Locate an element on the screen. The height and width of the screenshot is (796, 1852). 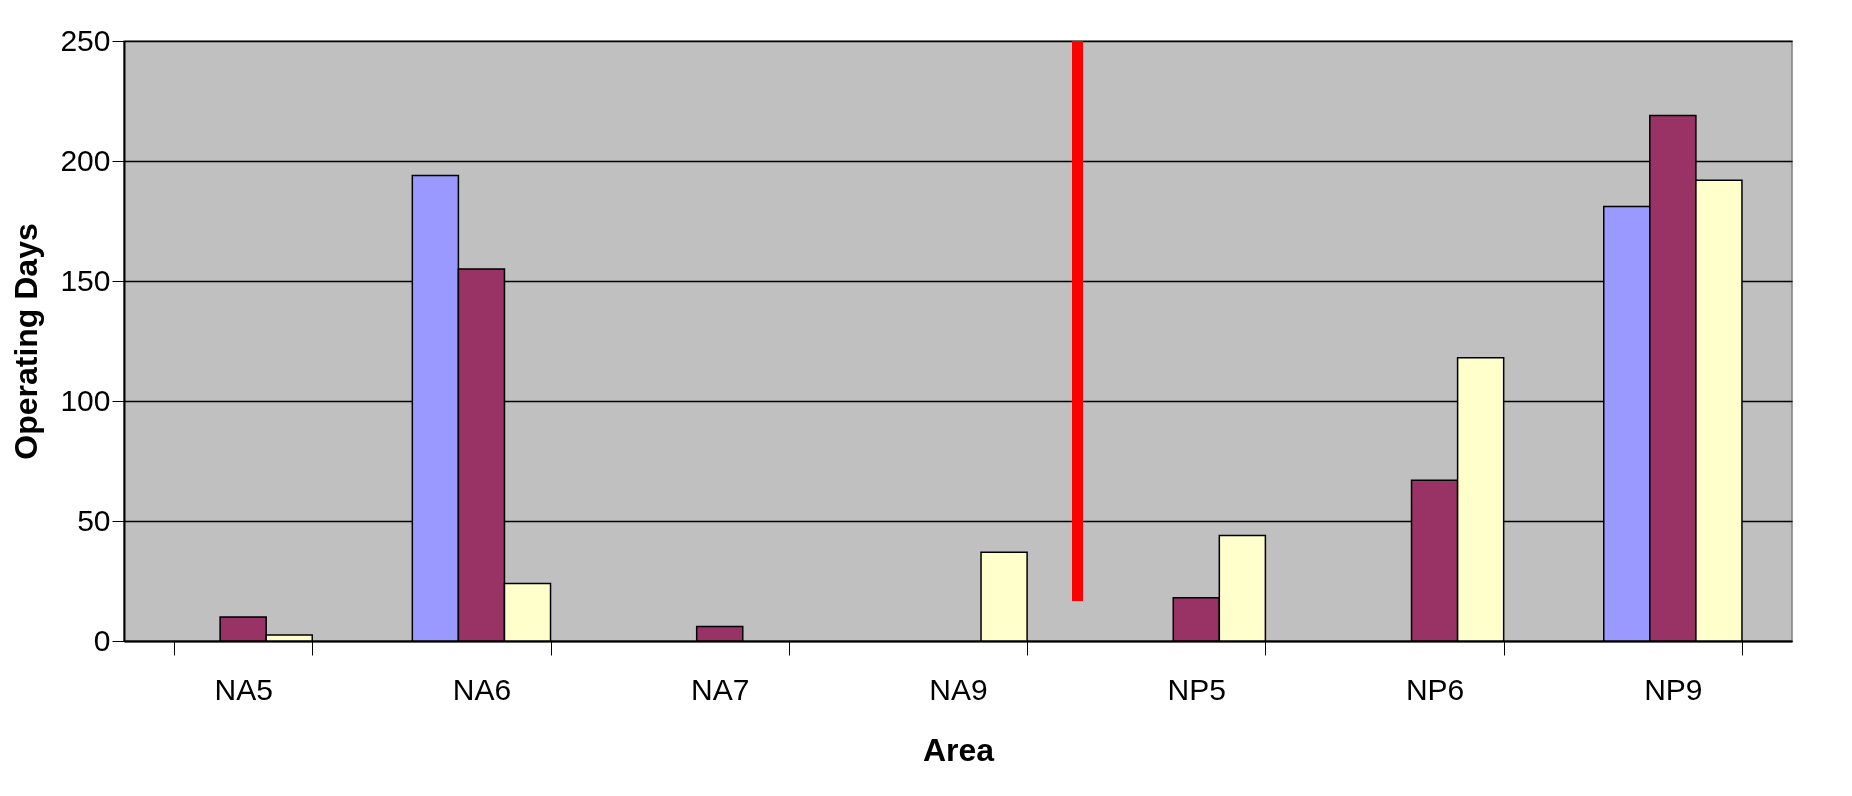
x-axis-title: Area is located at coordinates (958, 749).